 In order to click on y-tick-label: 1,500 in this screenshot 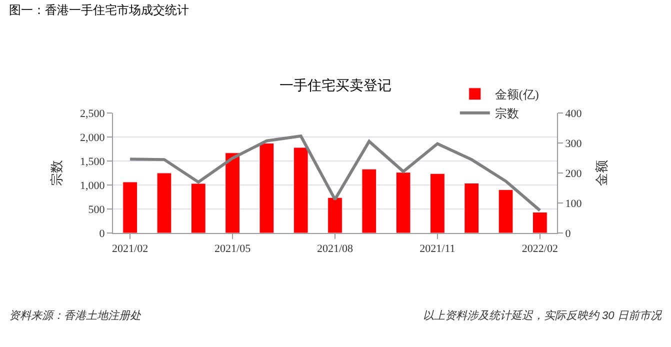, I will do `click(93, 162)`.